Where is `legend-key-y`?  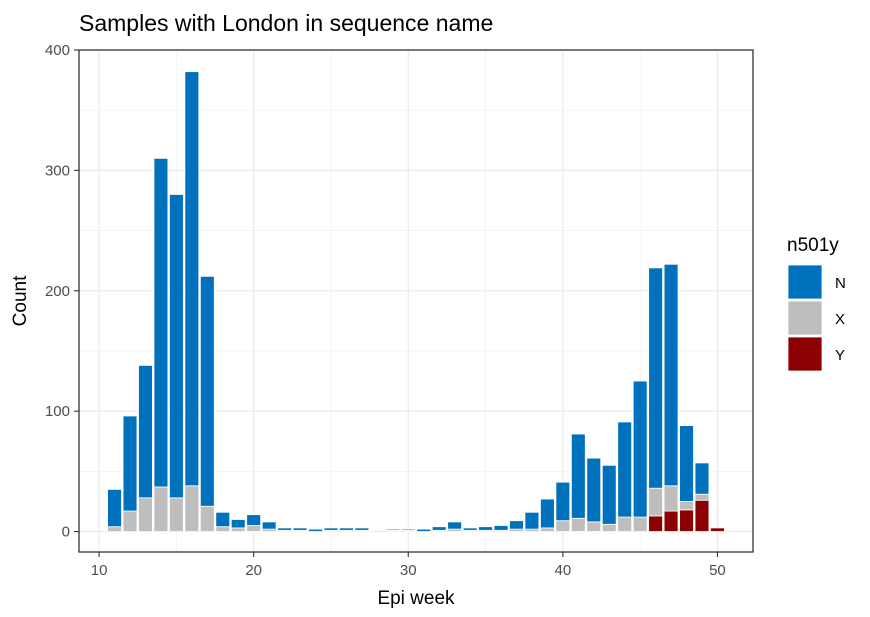
legend-key-y is located at coordinates (805, 354).